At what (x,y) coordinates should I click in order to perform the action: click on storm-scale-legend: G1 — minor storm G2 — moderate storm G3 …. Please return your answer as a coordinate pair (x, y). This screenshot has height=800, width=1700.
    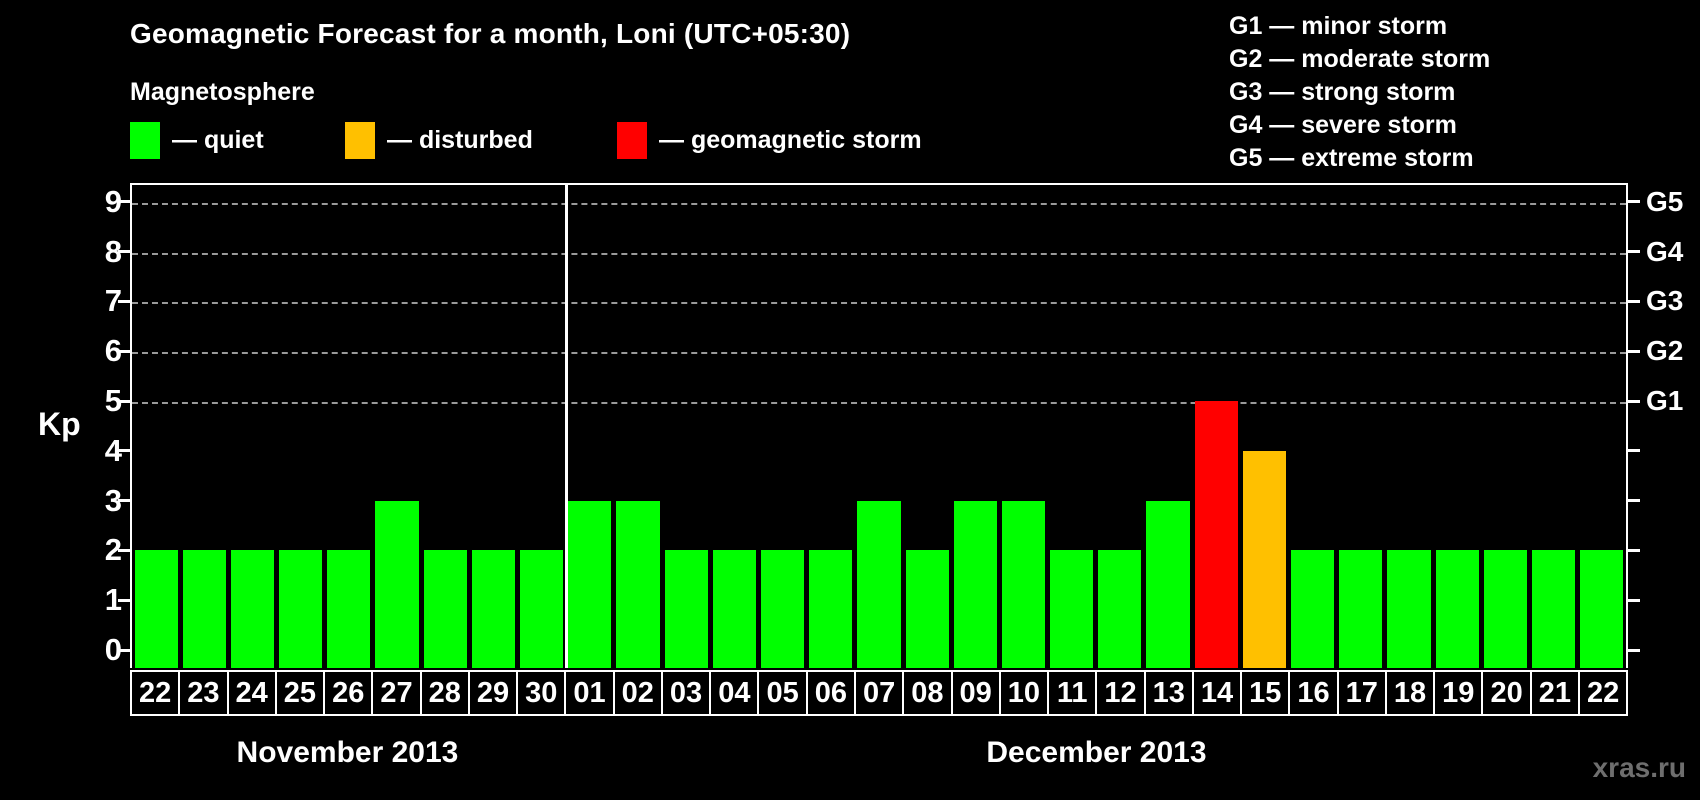
    Looking at the image, I should click on (1359, 92).